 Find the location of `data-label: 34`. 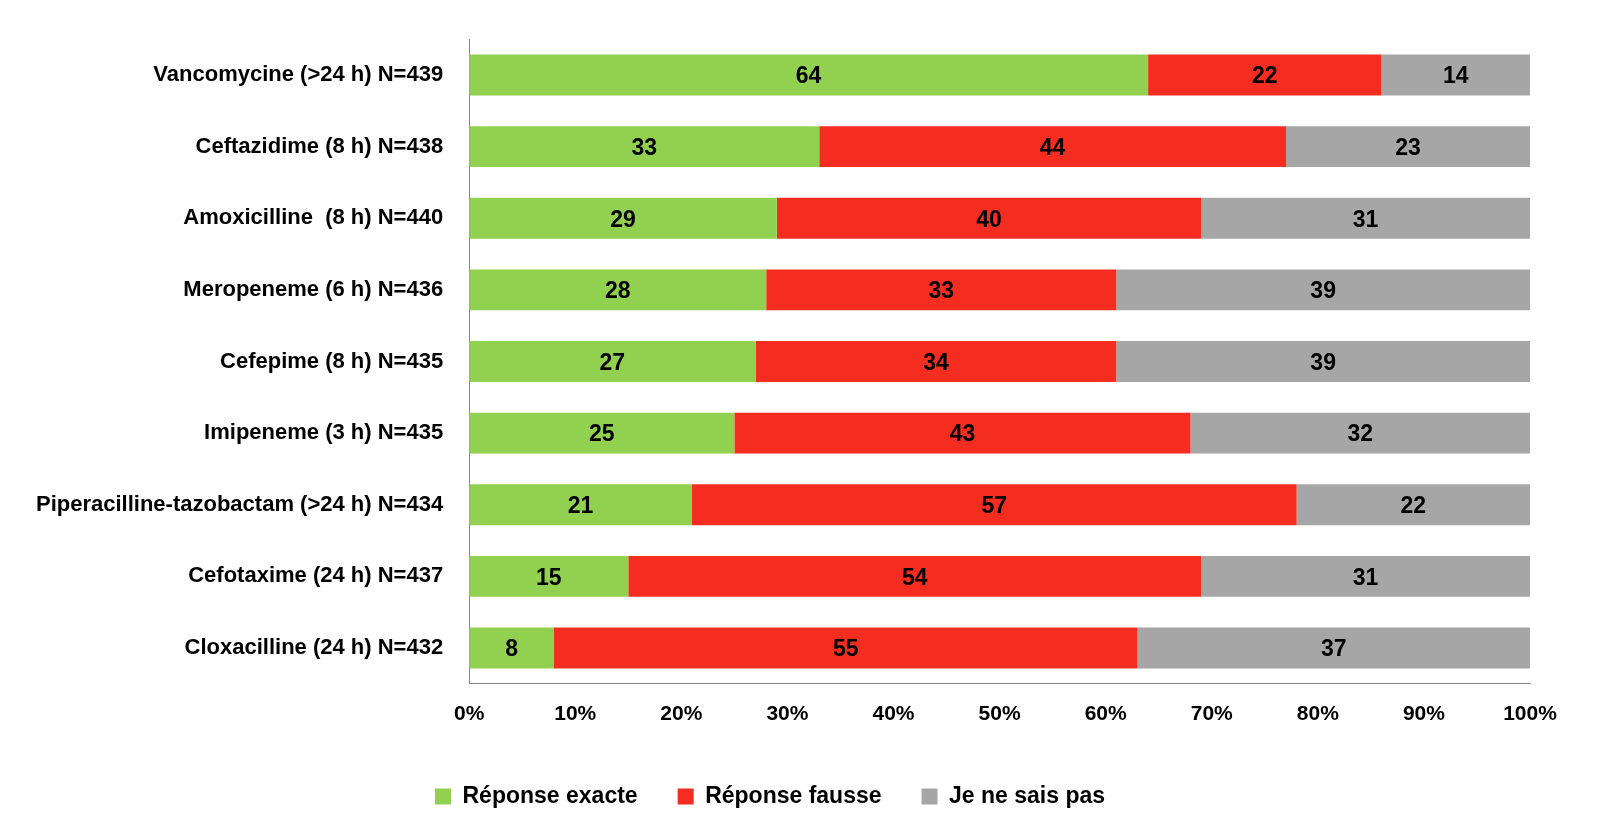

data-label: 34 is located at coordinates (936, 361).